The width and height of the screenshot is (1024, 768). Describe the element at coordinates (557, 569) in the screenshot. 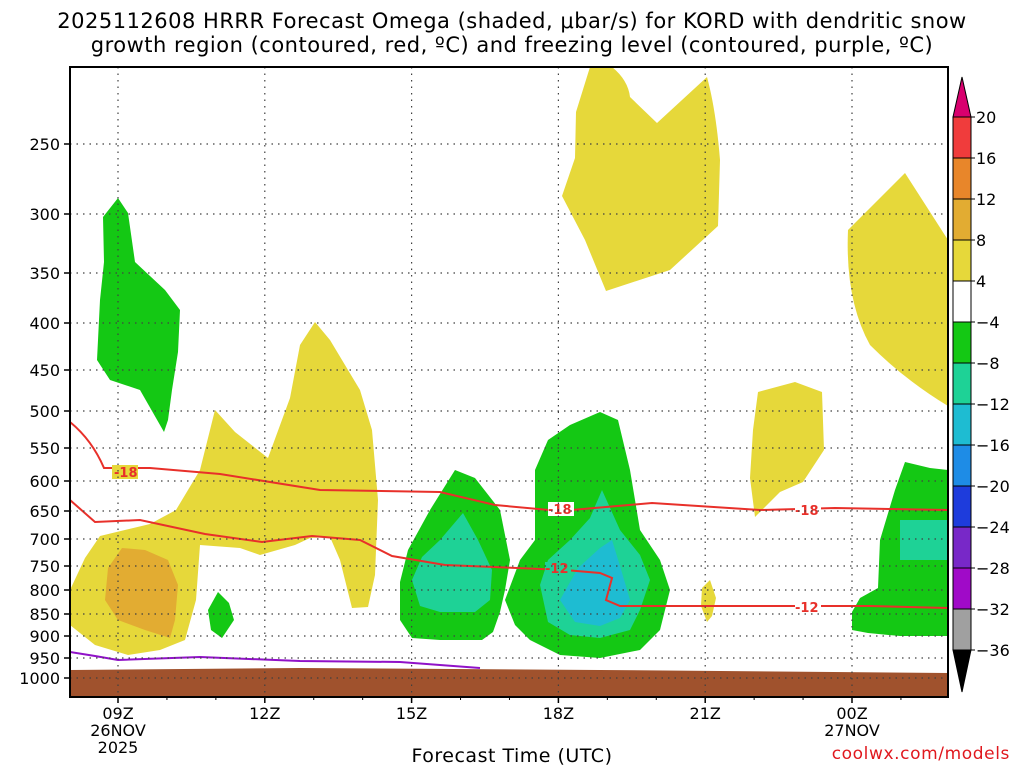

I see `dgz-label-minus12-center: -12` at that location.